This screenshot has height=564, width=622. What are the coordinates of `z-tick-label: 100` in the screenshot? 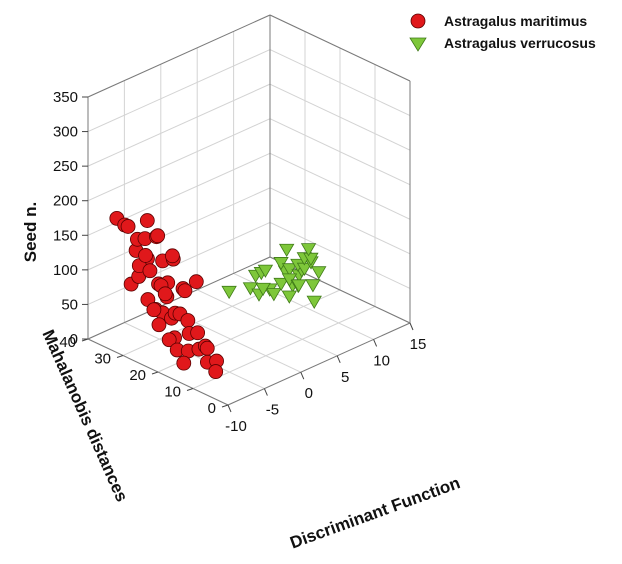 It's located at (65, 270).